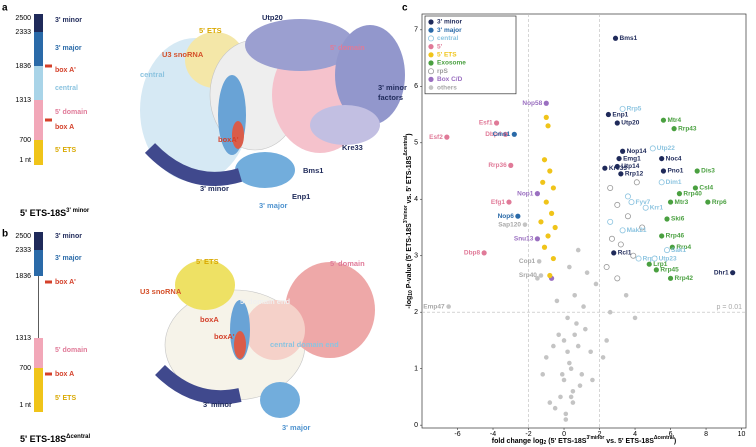  I want to click on axis-label-part: P-value (5' ETS-18S, so click(409, 256).